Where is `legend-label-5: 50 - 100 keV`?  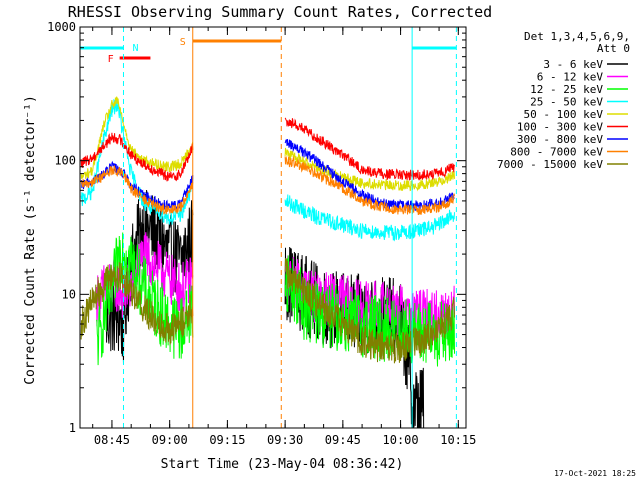
legend-label-5: 50 - 100 keV is located at coordinates (564, 114).